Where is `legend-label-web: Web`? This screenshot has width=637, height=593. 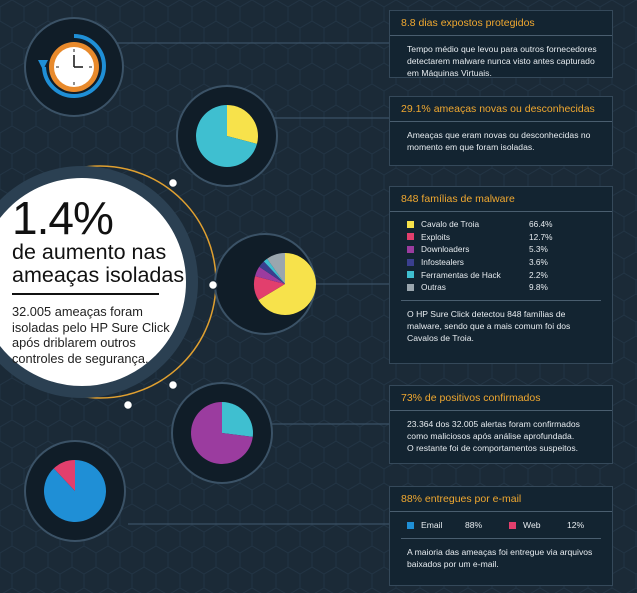 legend-label-web: Web is located at coordinates (532, 525).